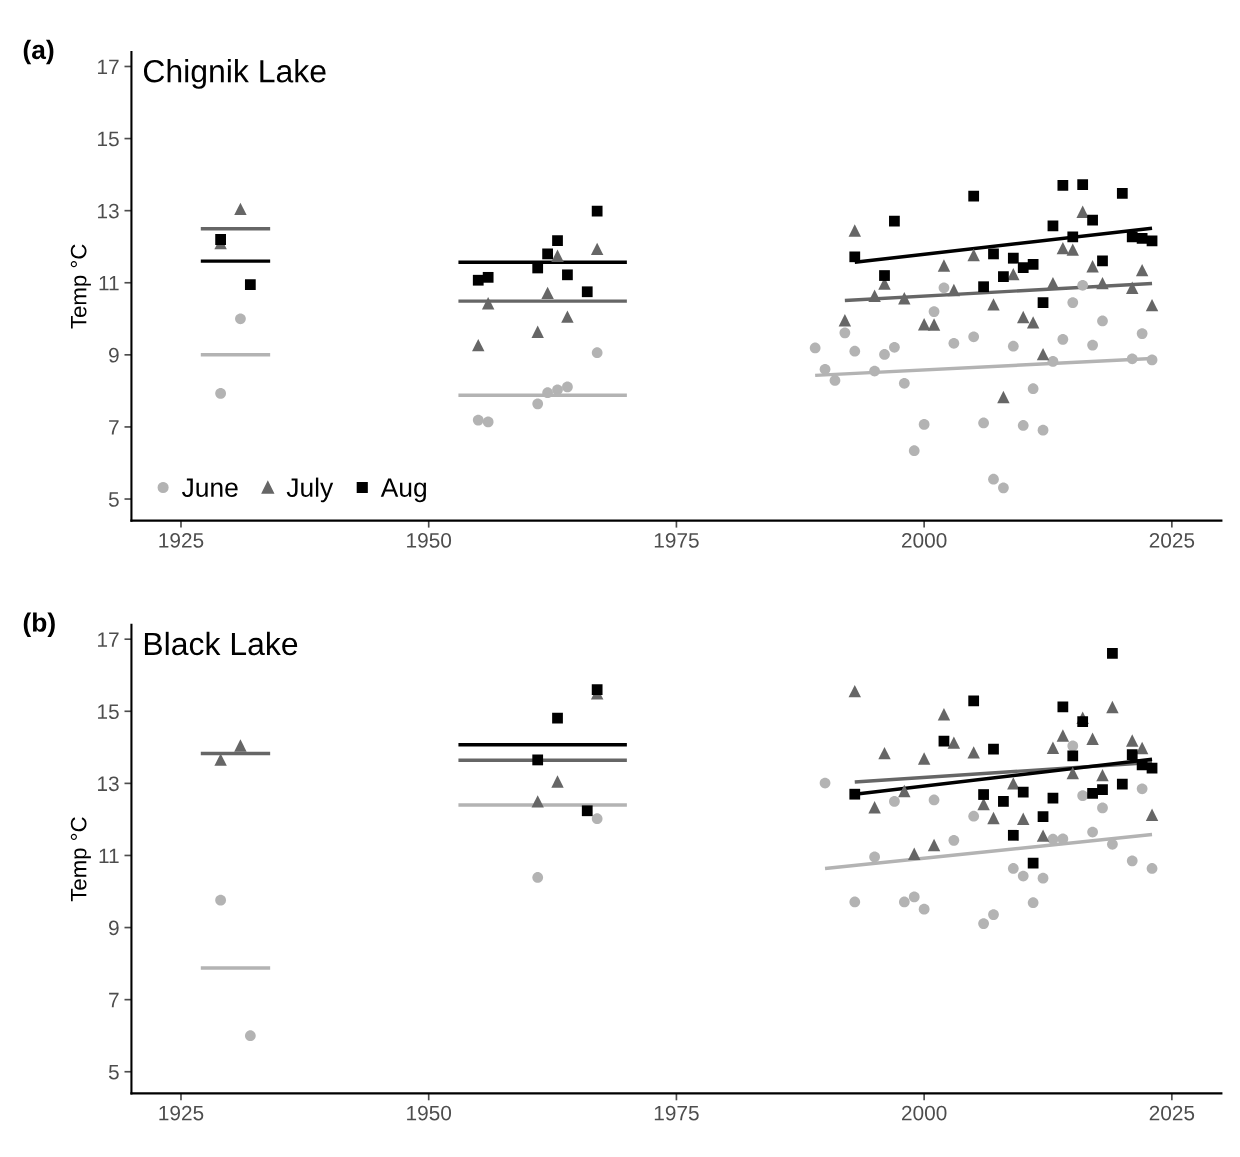 The width and height of the screenshot is (1240, 1157). Describe the element at coordinates (403, 490) in the screenshot. I see `legend-label: Aug` at that location.